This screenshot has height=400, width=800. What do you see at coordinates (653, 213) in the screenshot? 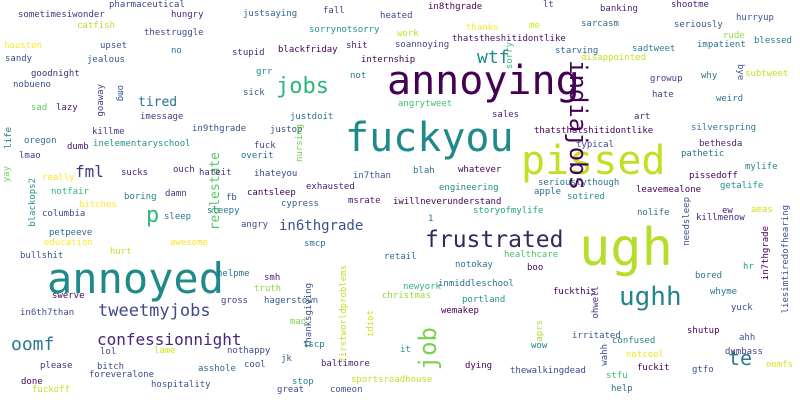
I see `word: nolife` at bounding box center [653, 213].